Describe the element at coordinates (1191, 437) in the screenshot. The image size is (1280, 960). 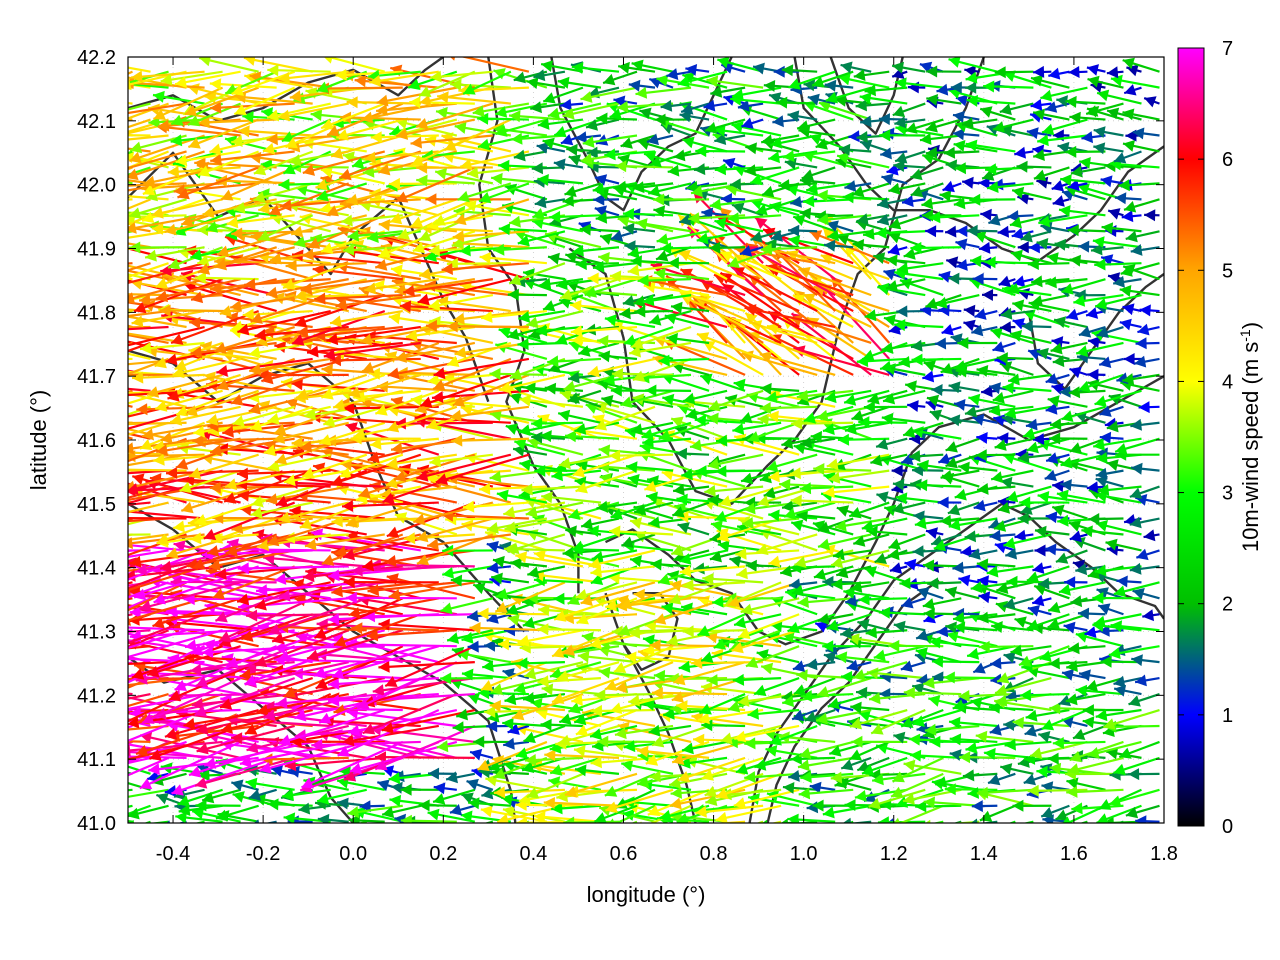
I see `colorbar` at that location.